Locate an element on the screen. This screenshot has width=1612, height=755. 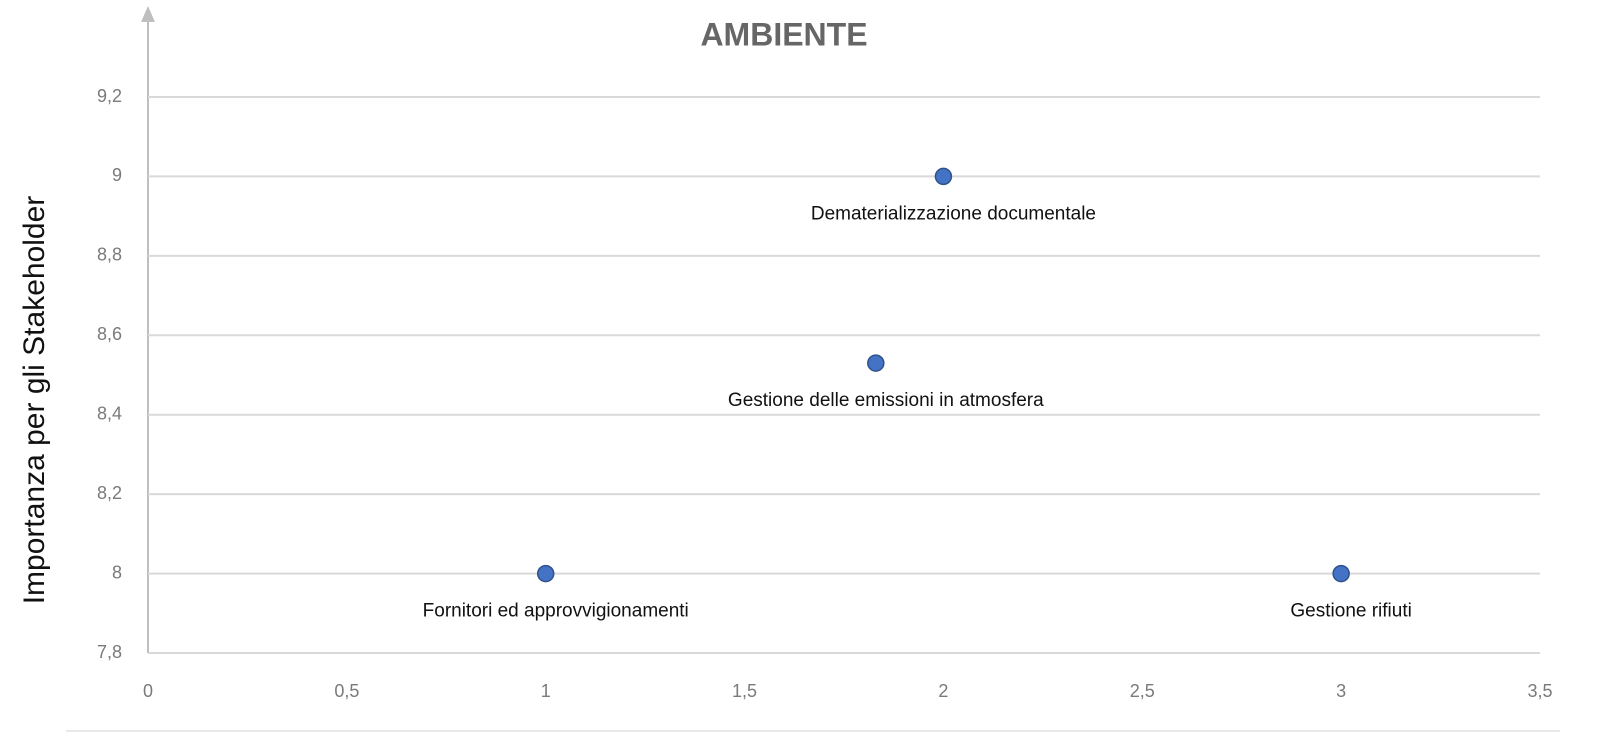
y-axis-label: Importanza per gli Stakeholder is located at coordinates (34, 400).